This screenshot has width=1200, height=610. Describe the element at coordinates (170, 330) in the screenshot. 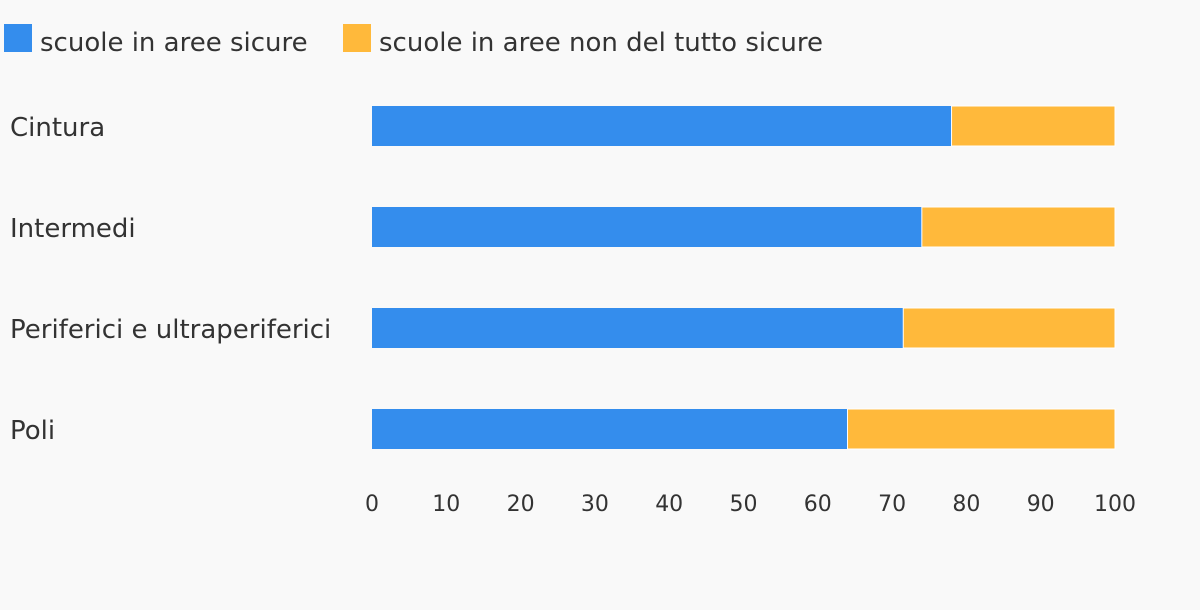

I see `category-label: Periferici e ultraperiferici` at that location.